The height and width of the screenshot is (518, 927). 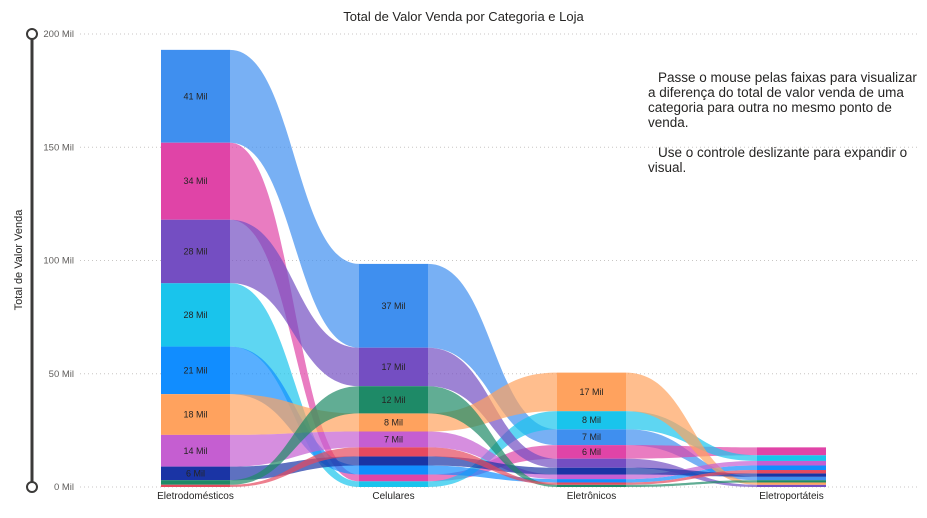 What do you see at coordinates (58, 147) in the screenshot?
I see `y-tick-label: 150 Mil` at bounding box center [58, 147].